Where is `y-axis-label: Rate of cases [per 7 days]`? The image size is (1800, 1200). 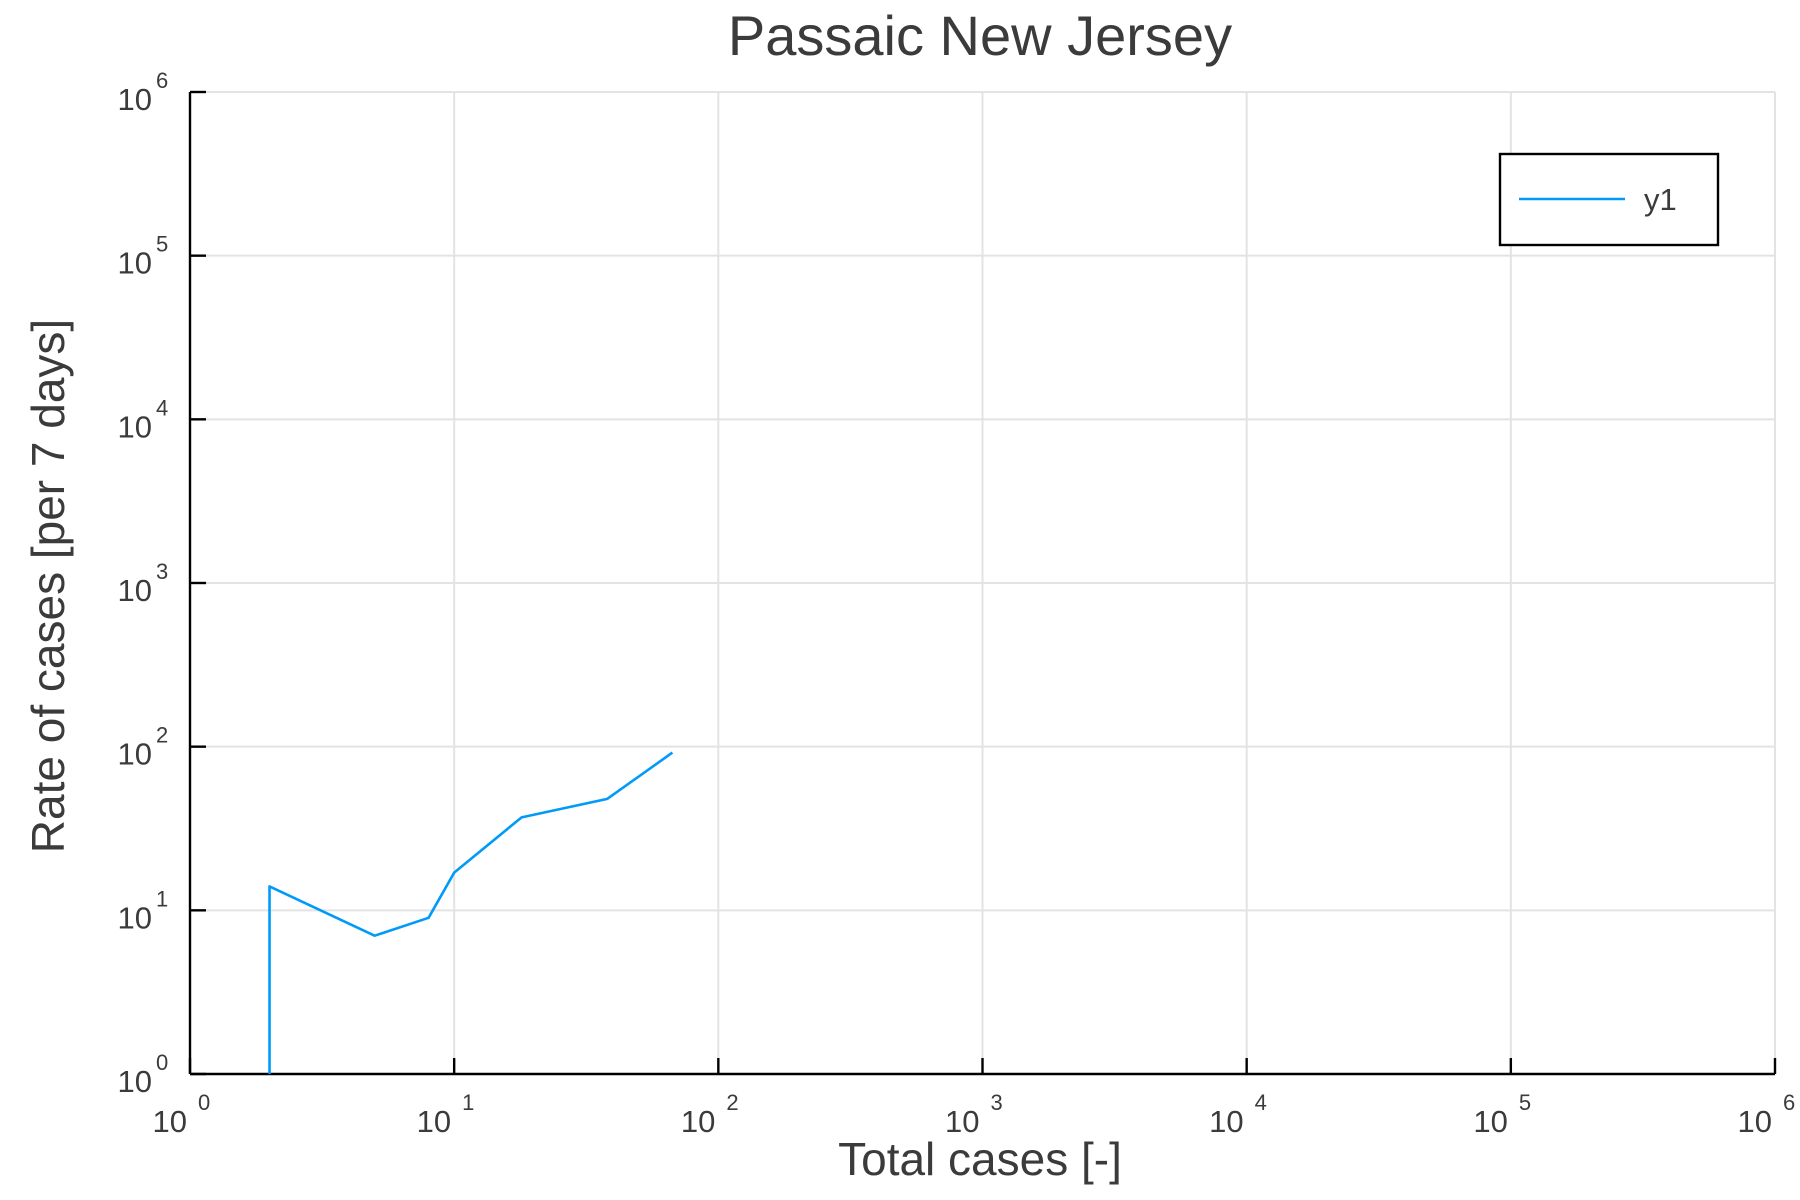 y-axis-label: Rate of cases [per 7 days] is located at coordinates (48, 586).